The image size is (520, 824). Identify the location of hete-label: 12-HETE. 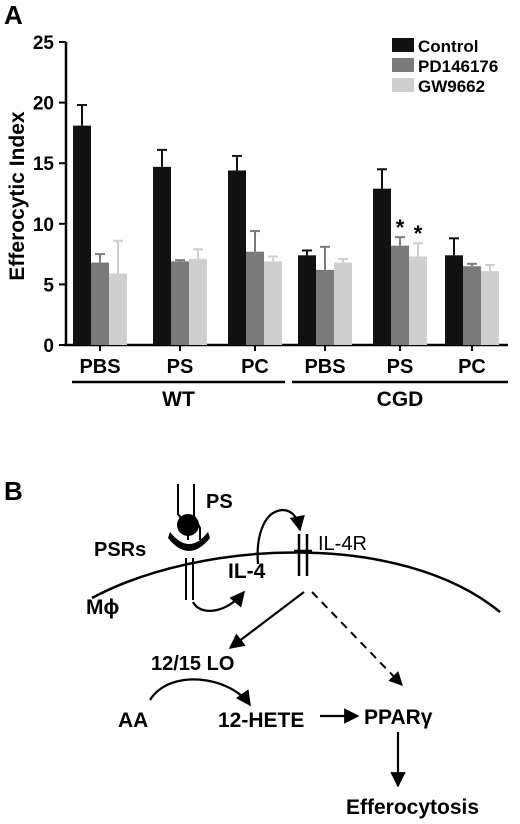
(261, 720).